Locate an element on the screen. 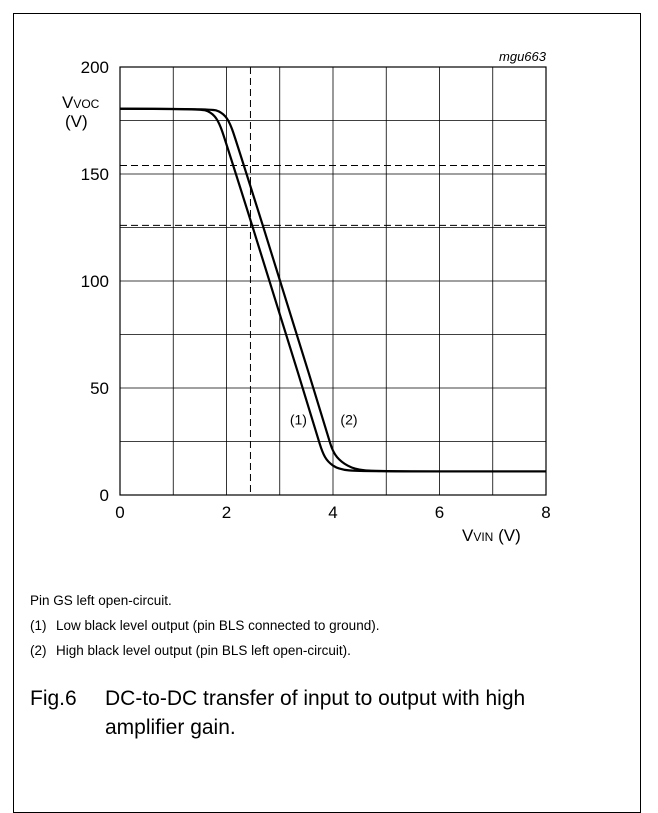 This screenshot has height=813, width=658. y-axis-unit: (V) is located at coordinates (76, 121).